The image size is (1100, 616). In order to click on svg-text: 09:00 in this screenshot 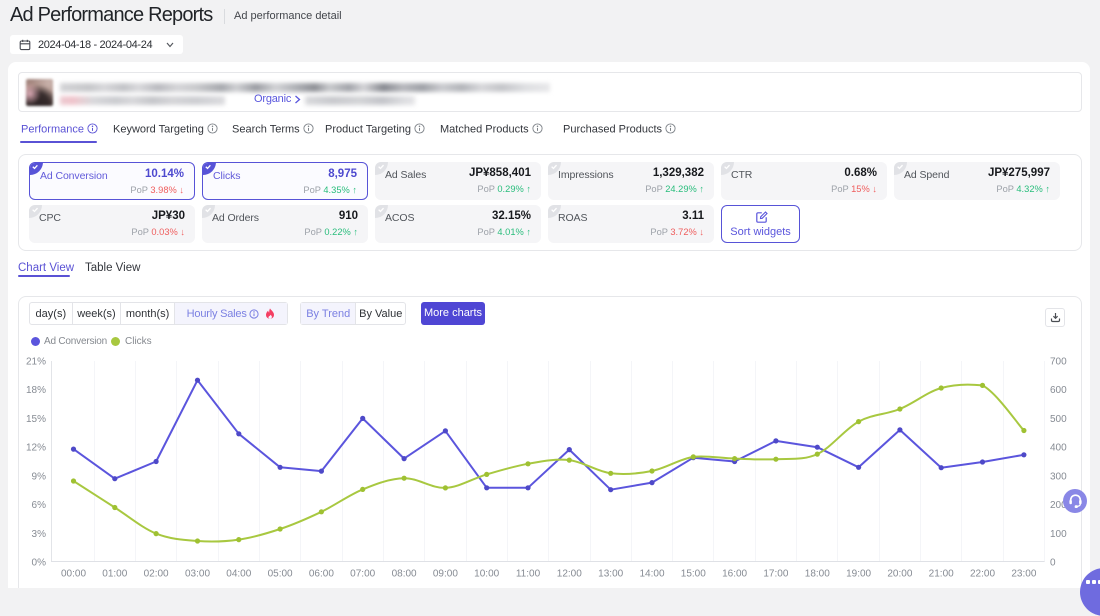, I will do `click(445, 574)`.